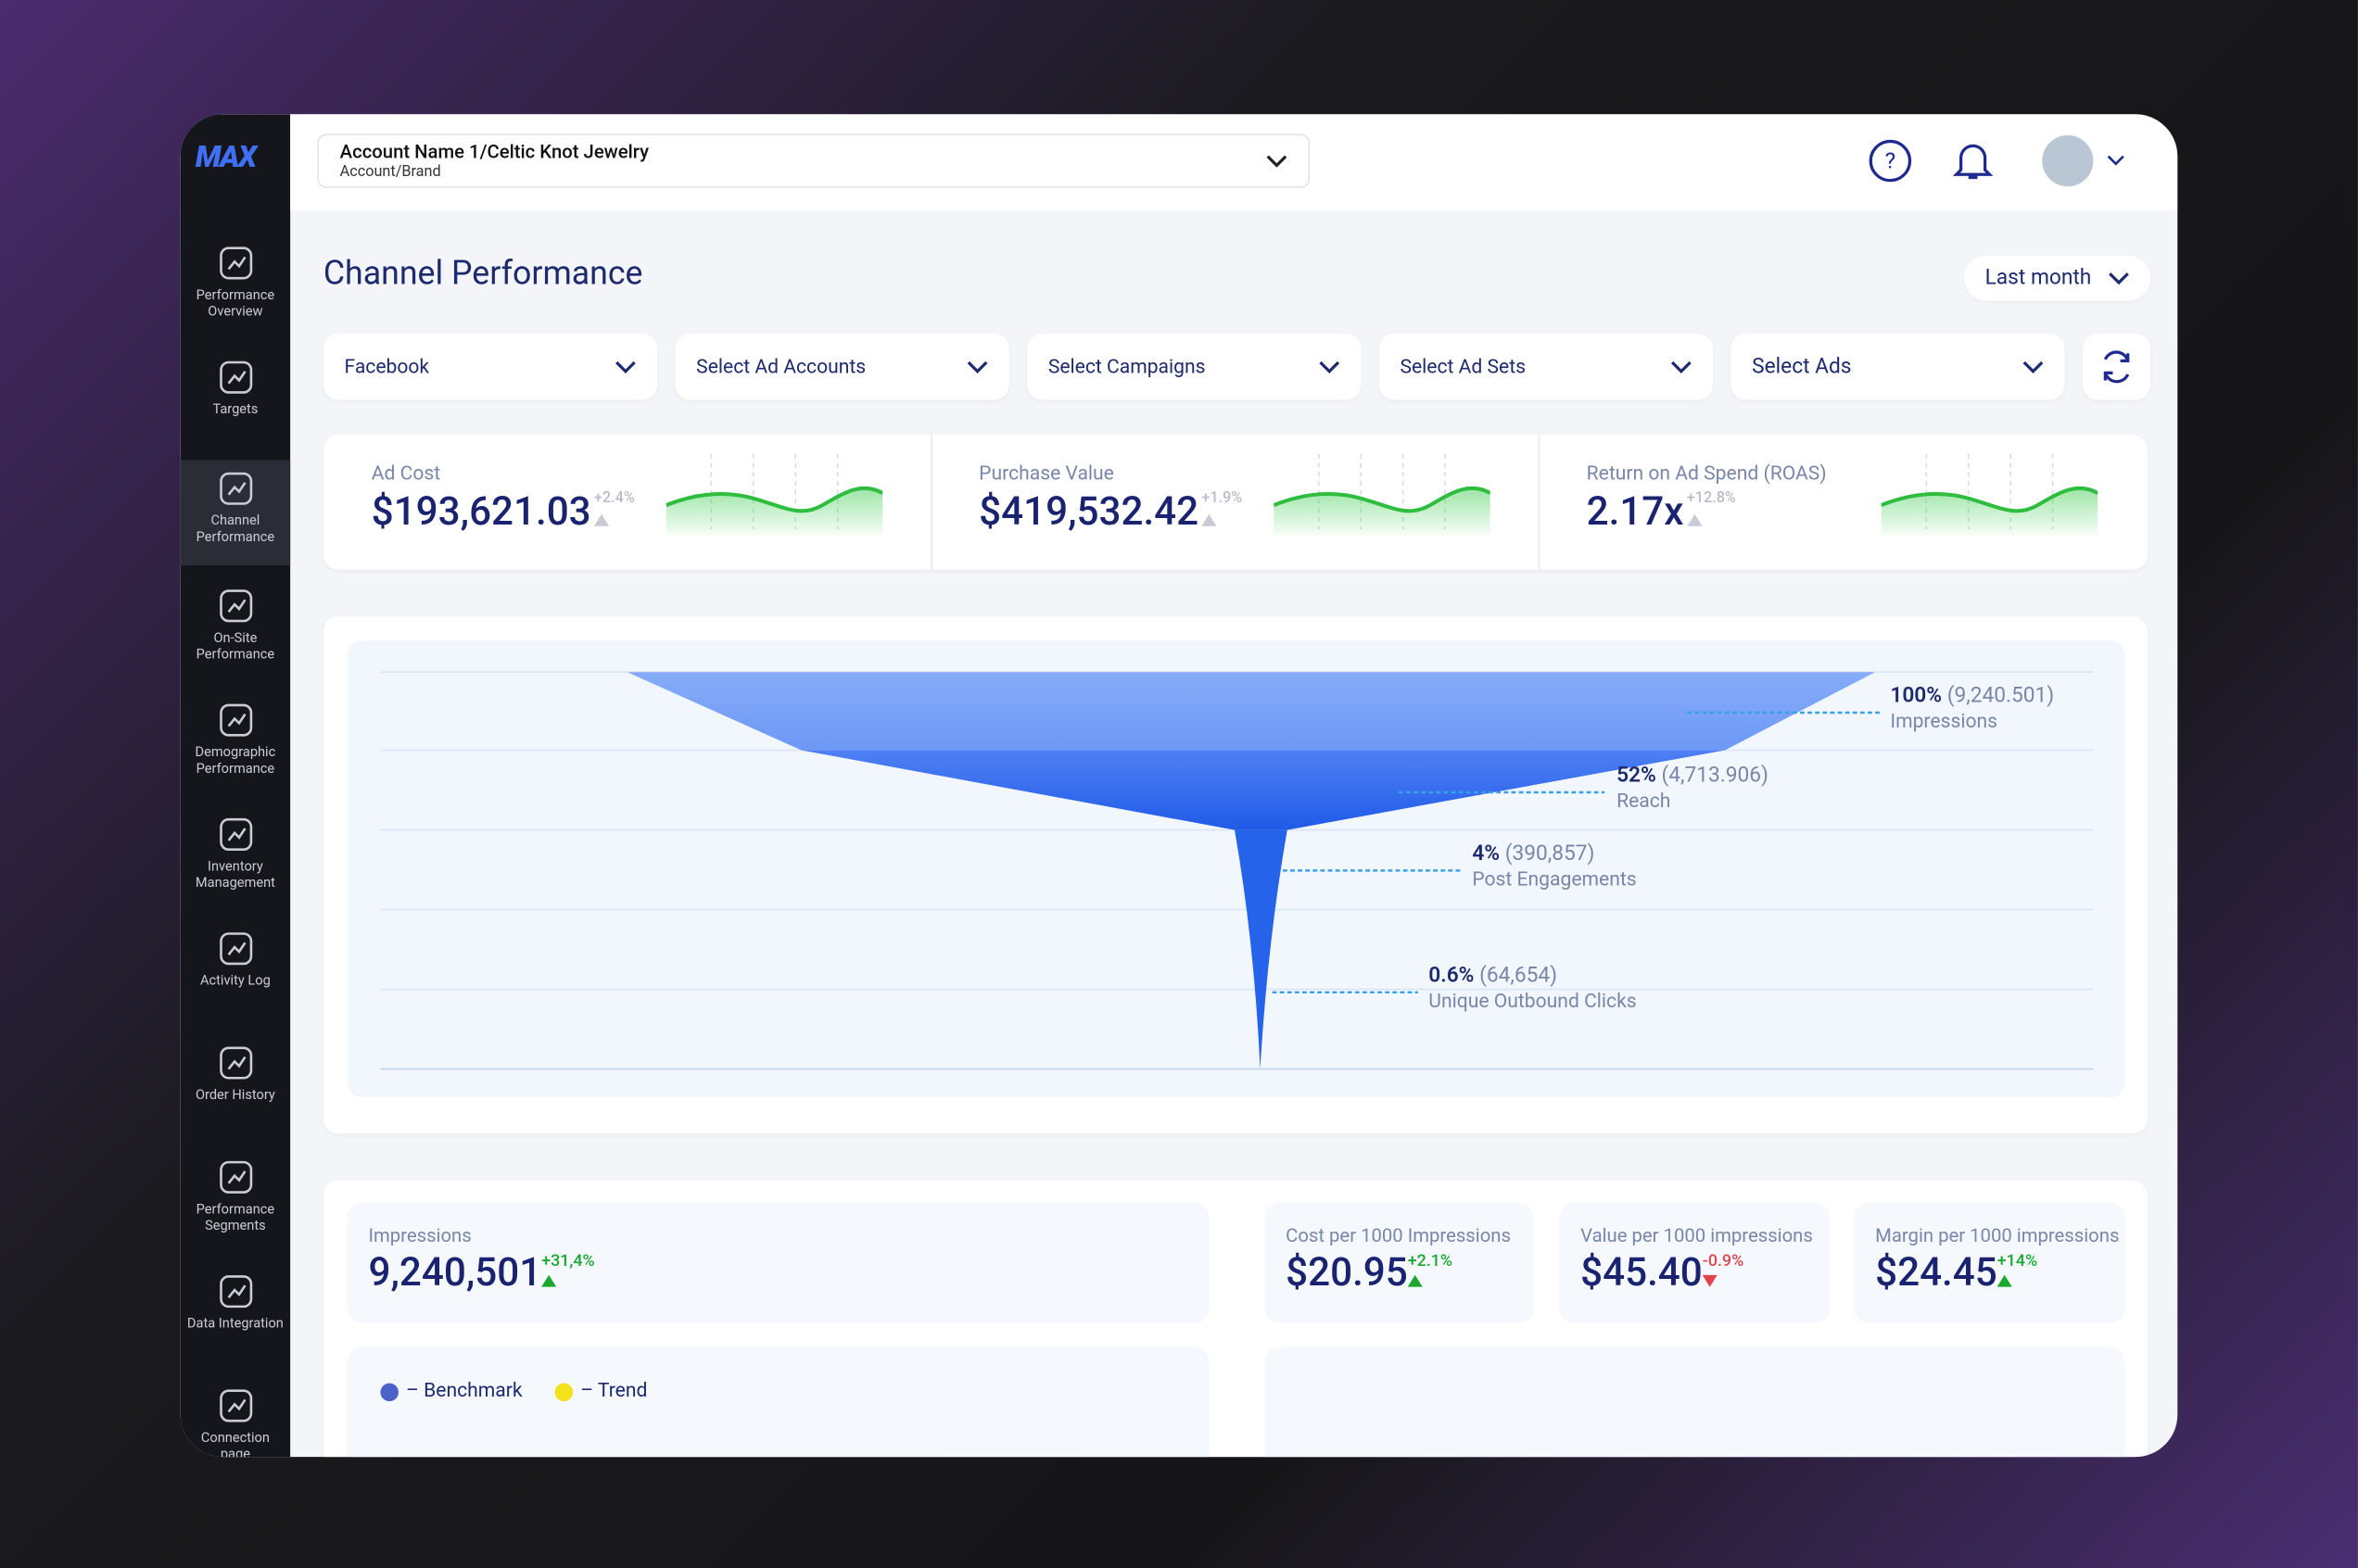  I want to click on account-name: Account Name 1/Celtic Knot Jewelry, so click(495, 152).